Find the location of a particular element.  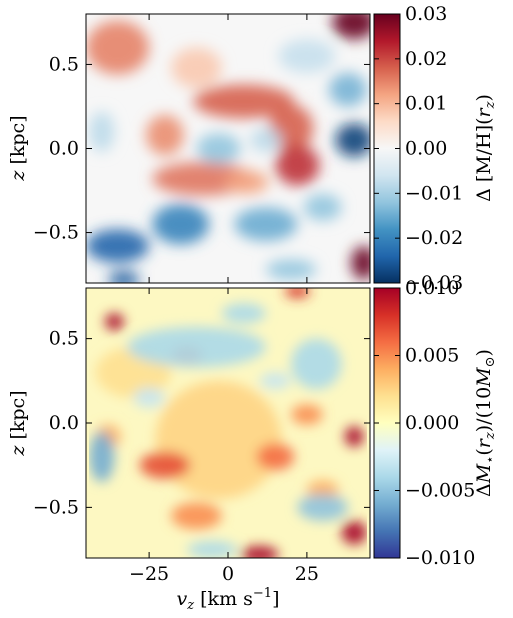

bot-x-tick-label-2: 25 is located at coordinates (307, 574).